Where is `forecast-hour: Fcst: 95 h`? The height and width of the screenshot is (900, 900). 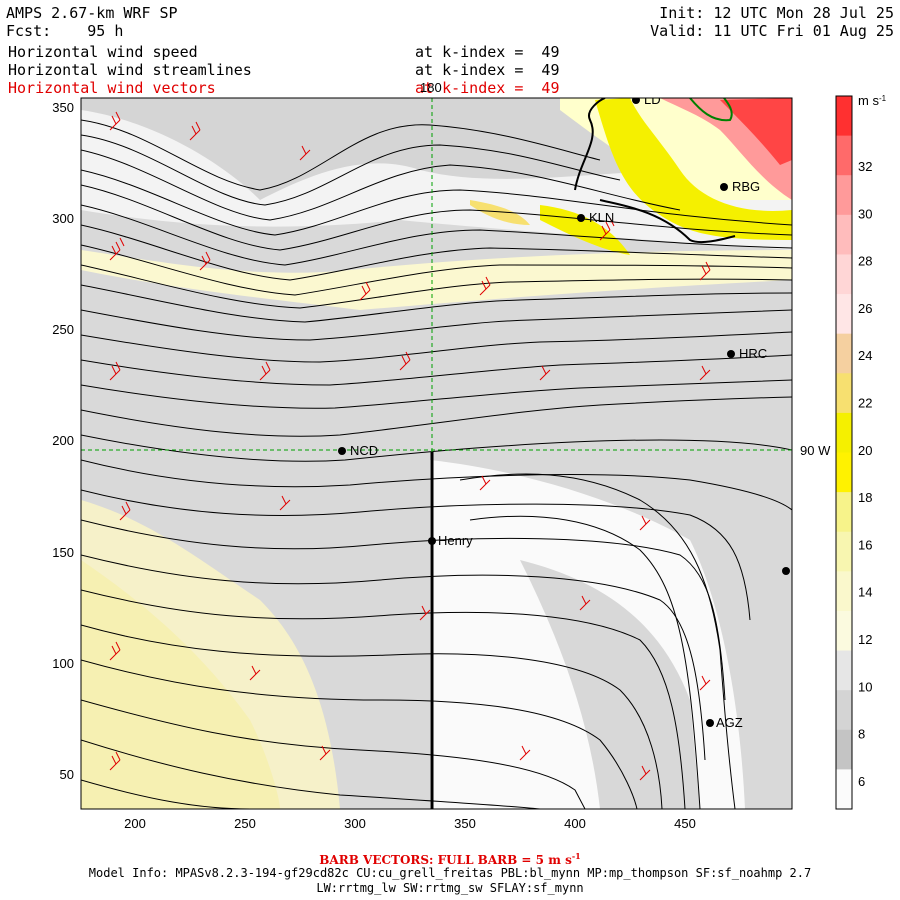
forecast-hour: Fcst: 95 h is located at coordinates (64, 31).